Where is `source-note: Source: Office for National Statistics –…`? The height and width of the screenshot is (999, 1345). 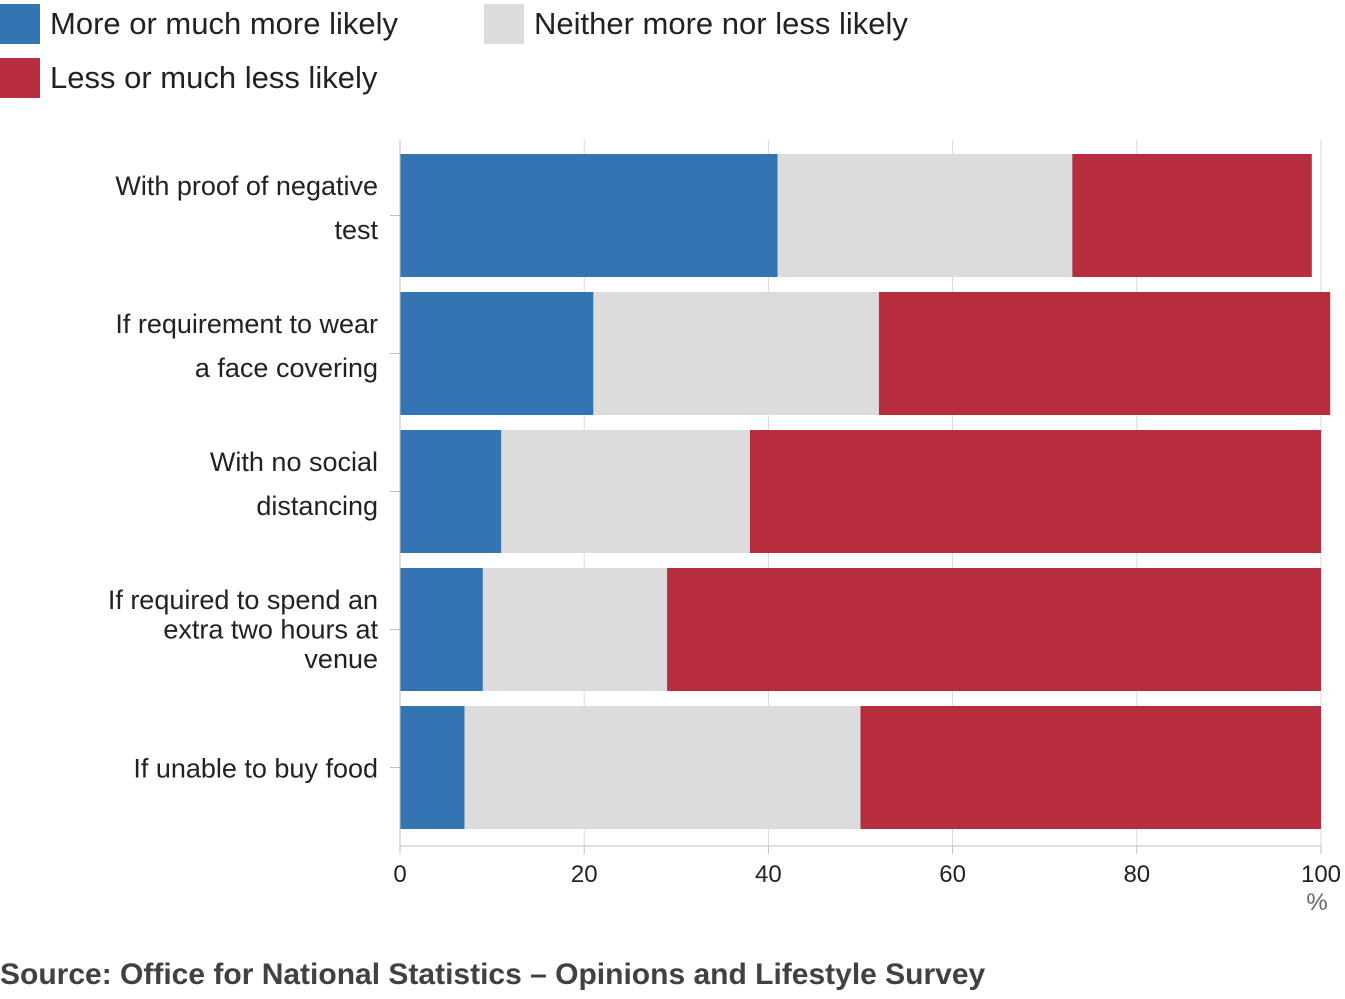 source-note: Source: Office for National Statistics –… is located at coordinates (493, 974).